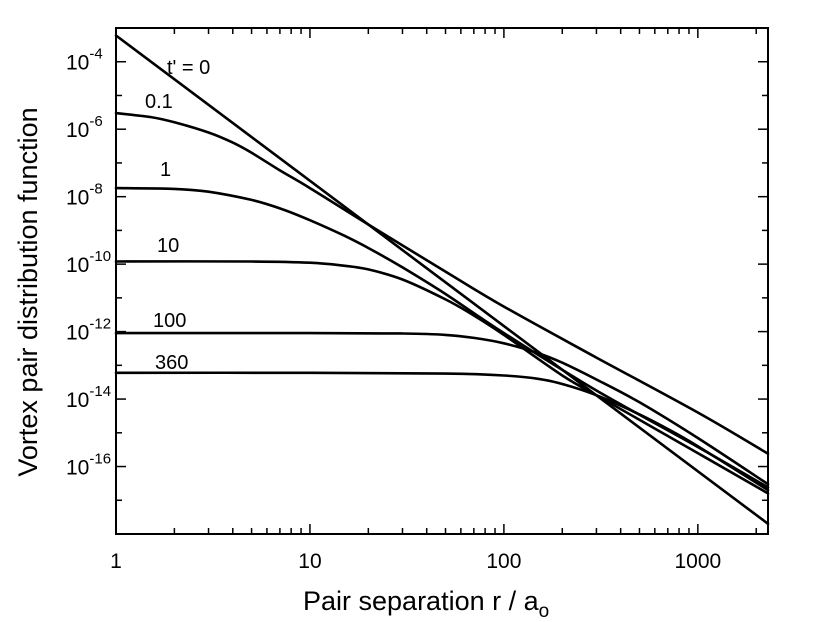 The height and width of the screenshot is (622, 830). Describe the element at coordinates (188, 68) in the screenshot. I see `series-label: t' = 0` at that location.